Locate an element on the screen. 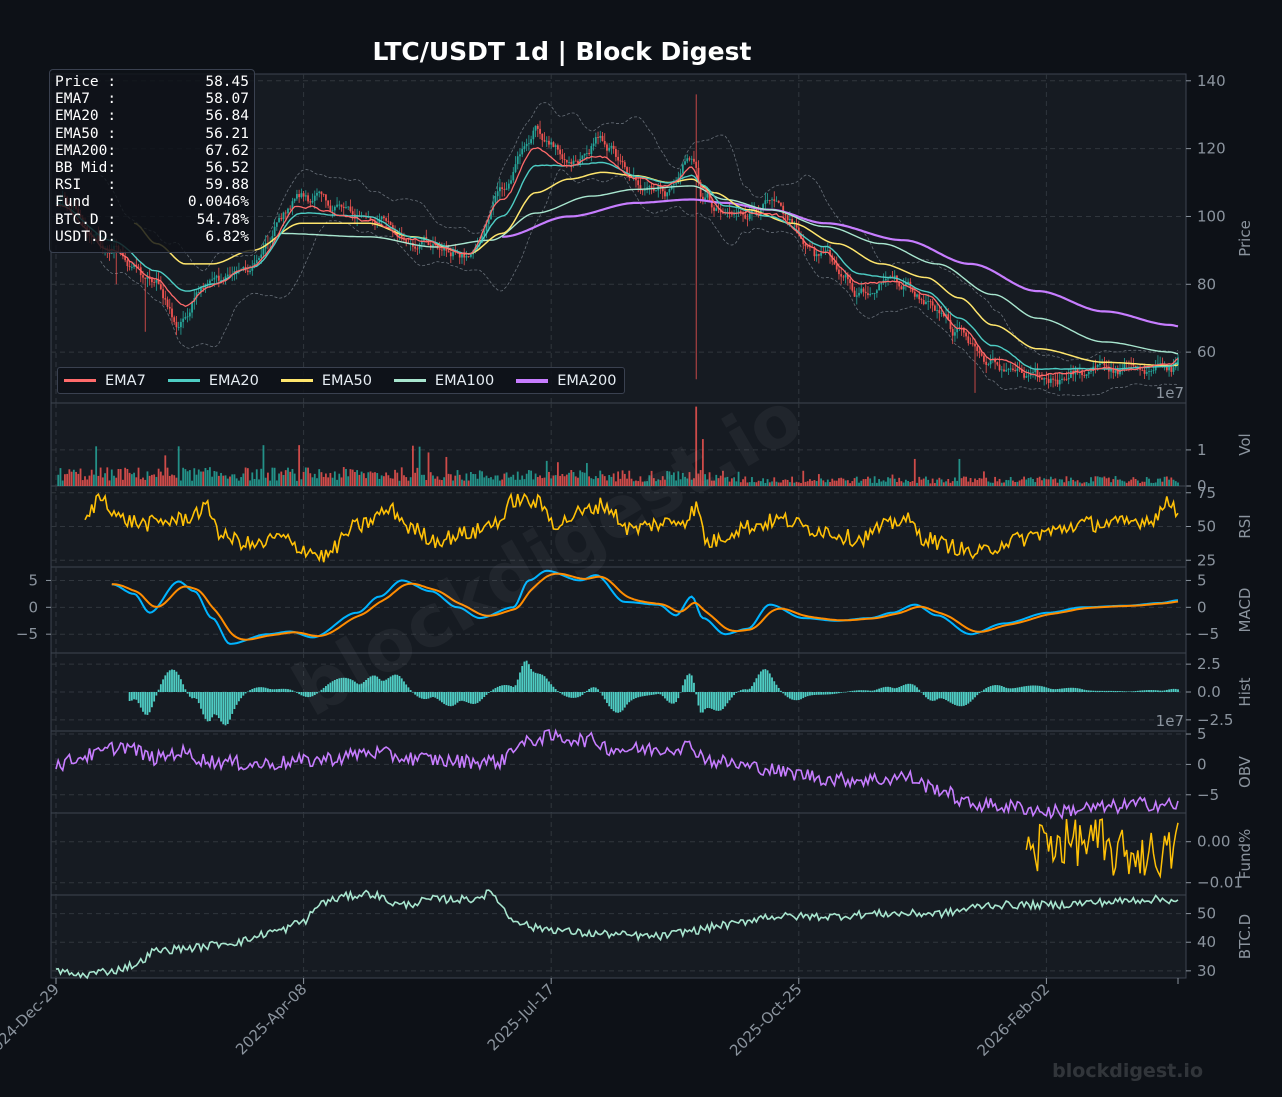 The image size is (1282, 1097). y-axis-label: BTC.D is located at coordinates (1245, 936).